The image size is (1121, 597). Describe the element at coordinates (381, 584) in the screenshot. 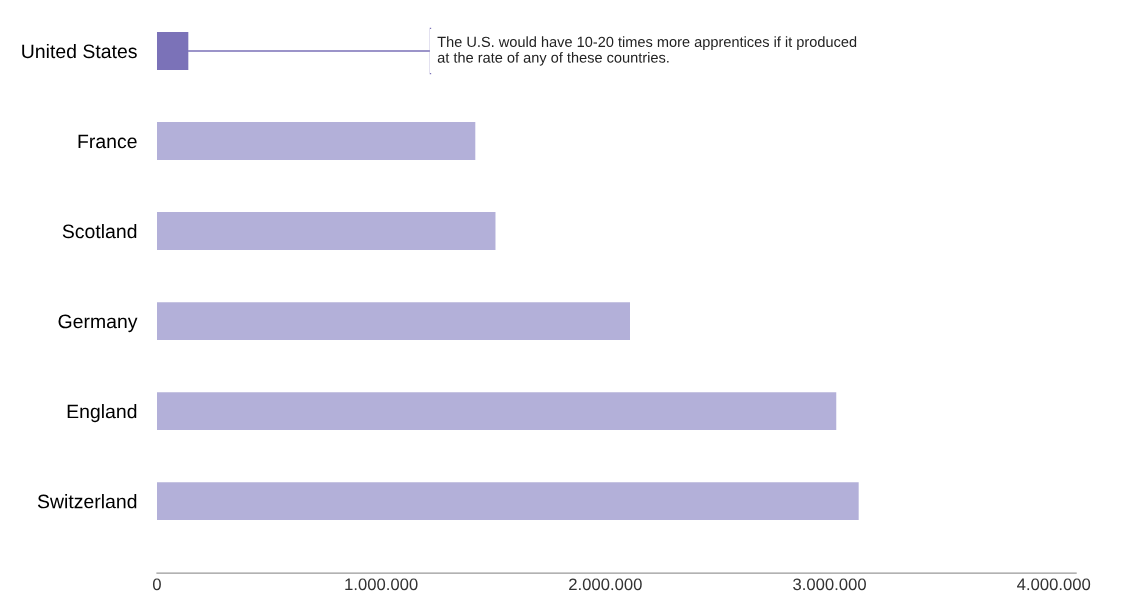

I see `x-tick-label: 1.000.000` at that location.